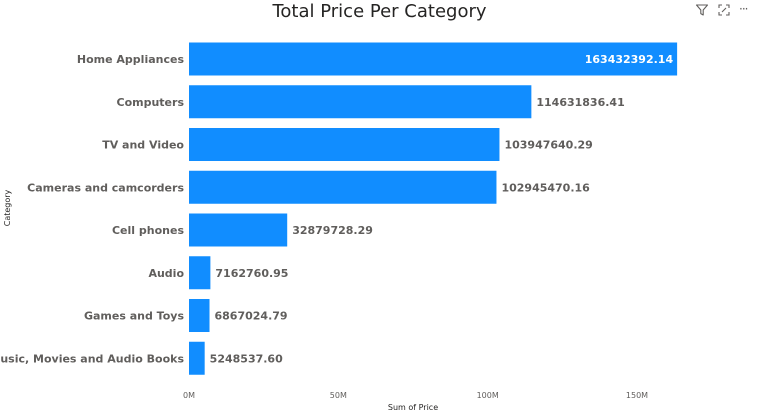 Image resolution: width=759 pixels, height=414 pixels. Describe the element at coordinates (702, 10) in the screenshot. I see `filter-icon` at that location.